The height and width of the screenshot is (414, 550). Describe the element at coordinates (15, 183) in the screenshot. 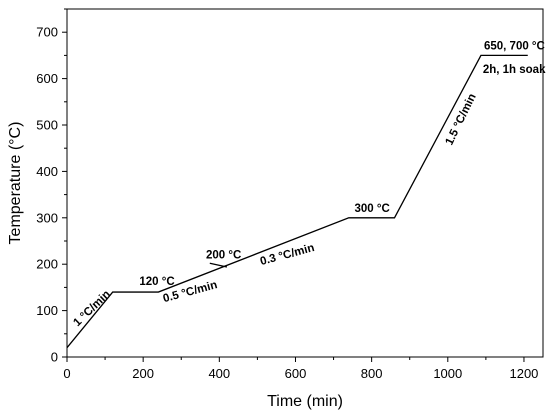

I see `y-axis-label: Temperature (°C)` at that location.